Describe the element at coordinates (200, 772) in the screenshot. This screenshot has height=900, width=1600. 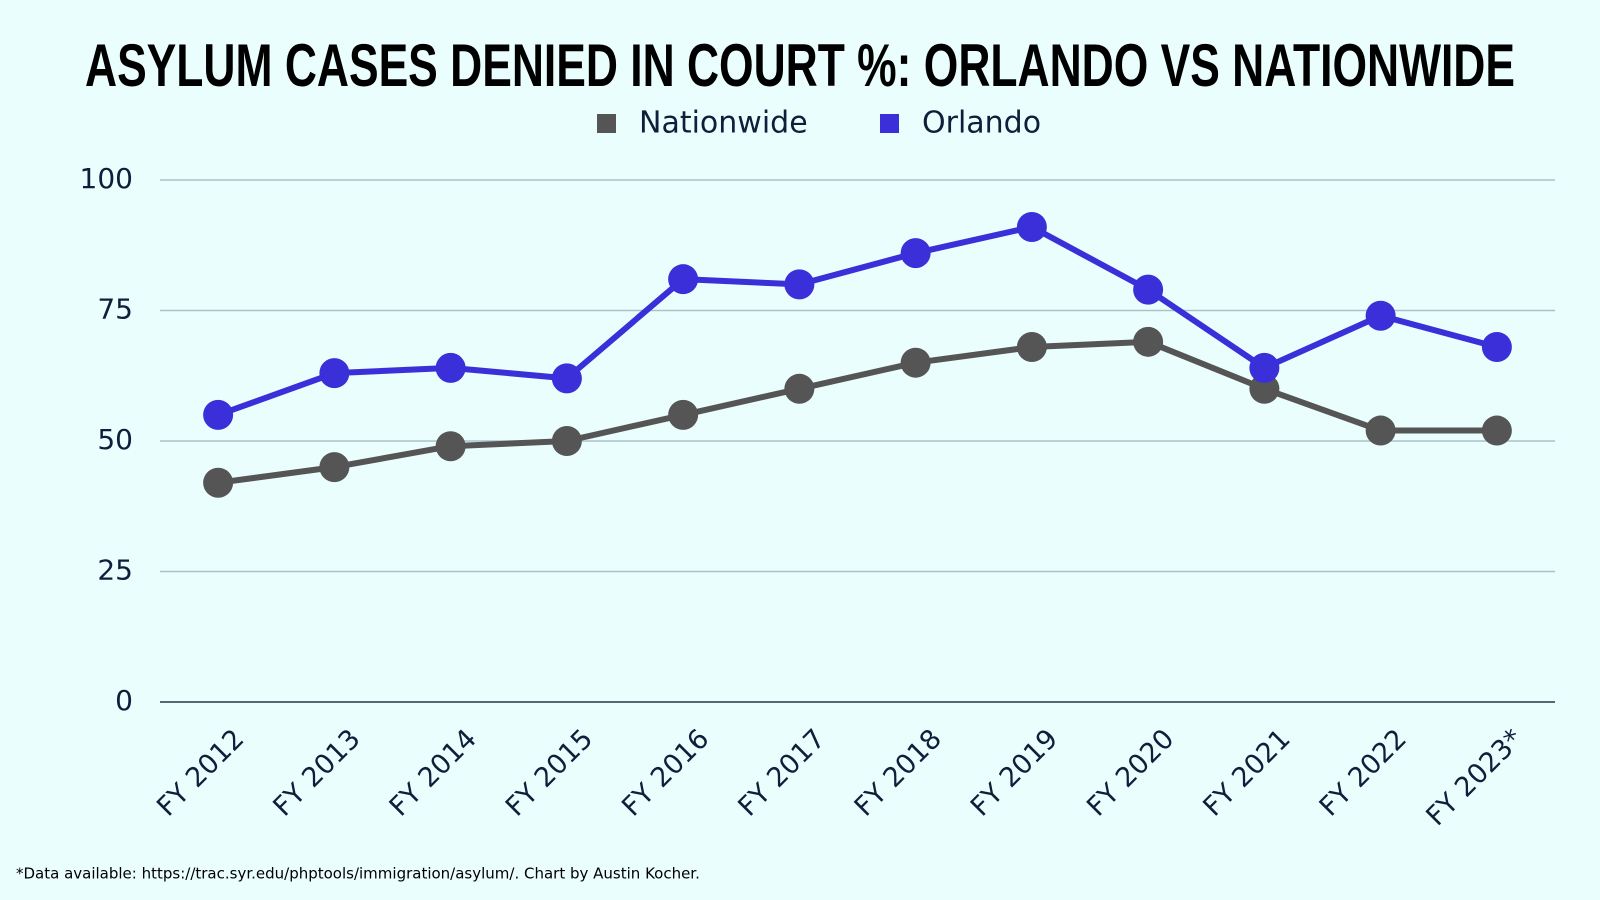
I see `x-tick-label: FY 2012` at that location.